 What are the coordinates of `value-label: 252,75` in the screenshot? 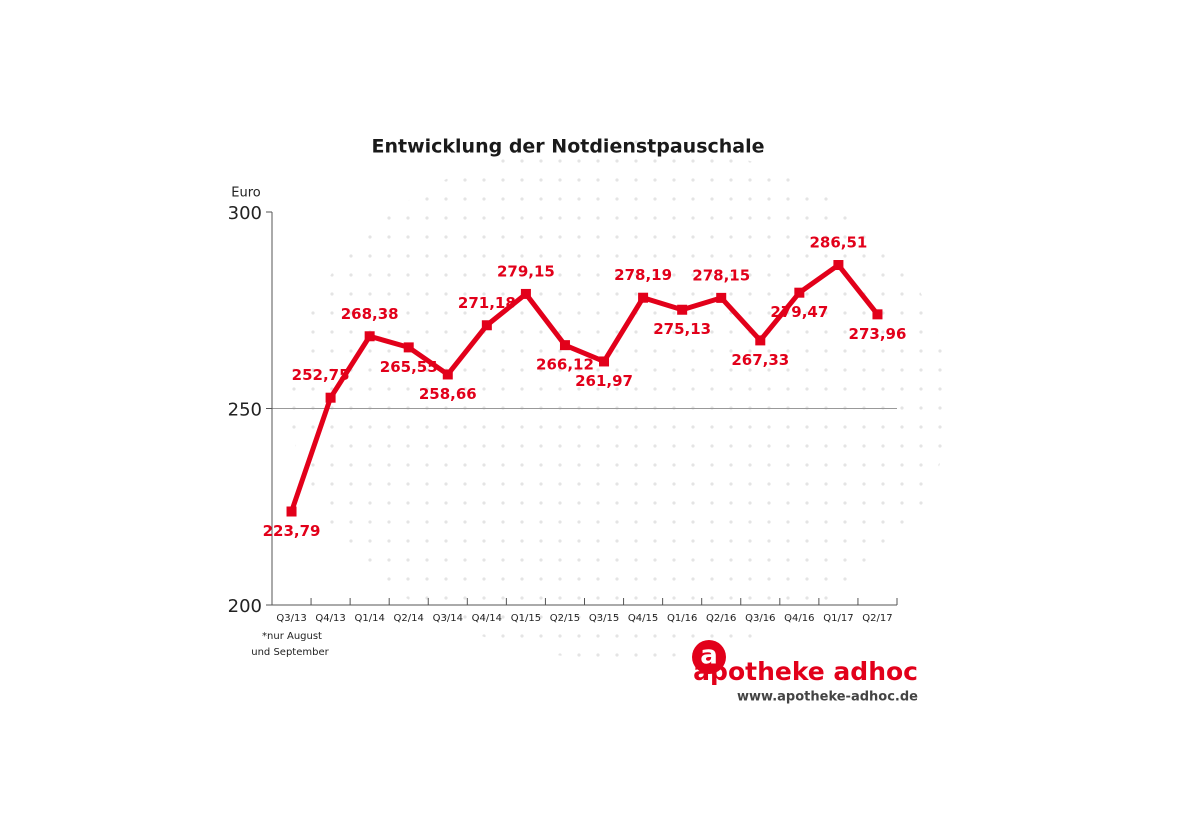 It's located at (321, 375).